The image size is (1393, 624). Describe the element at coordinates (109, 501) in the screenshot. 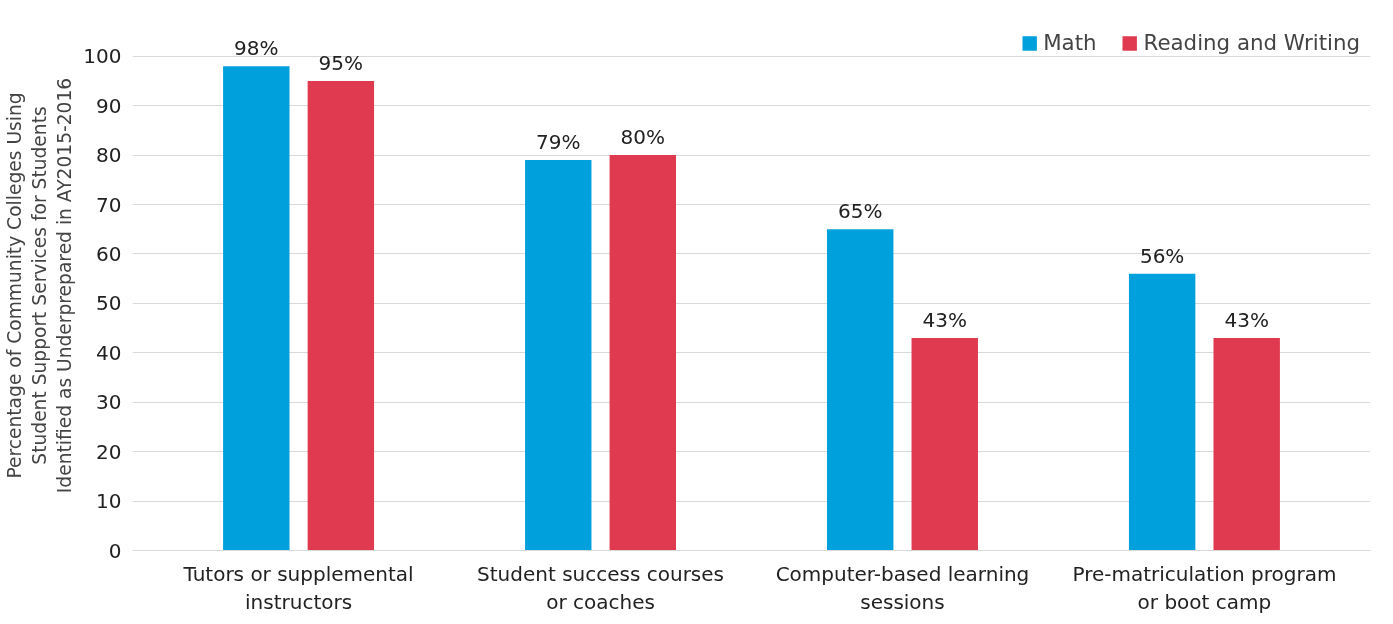

I see `y-tick-label: 10` at that location.